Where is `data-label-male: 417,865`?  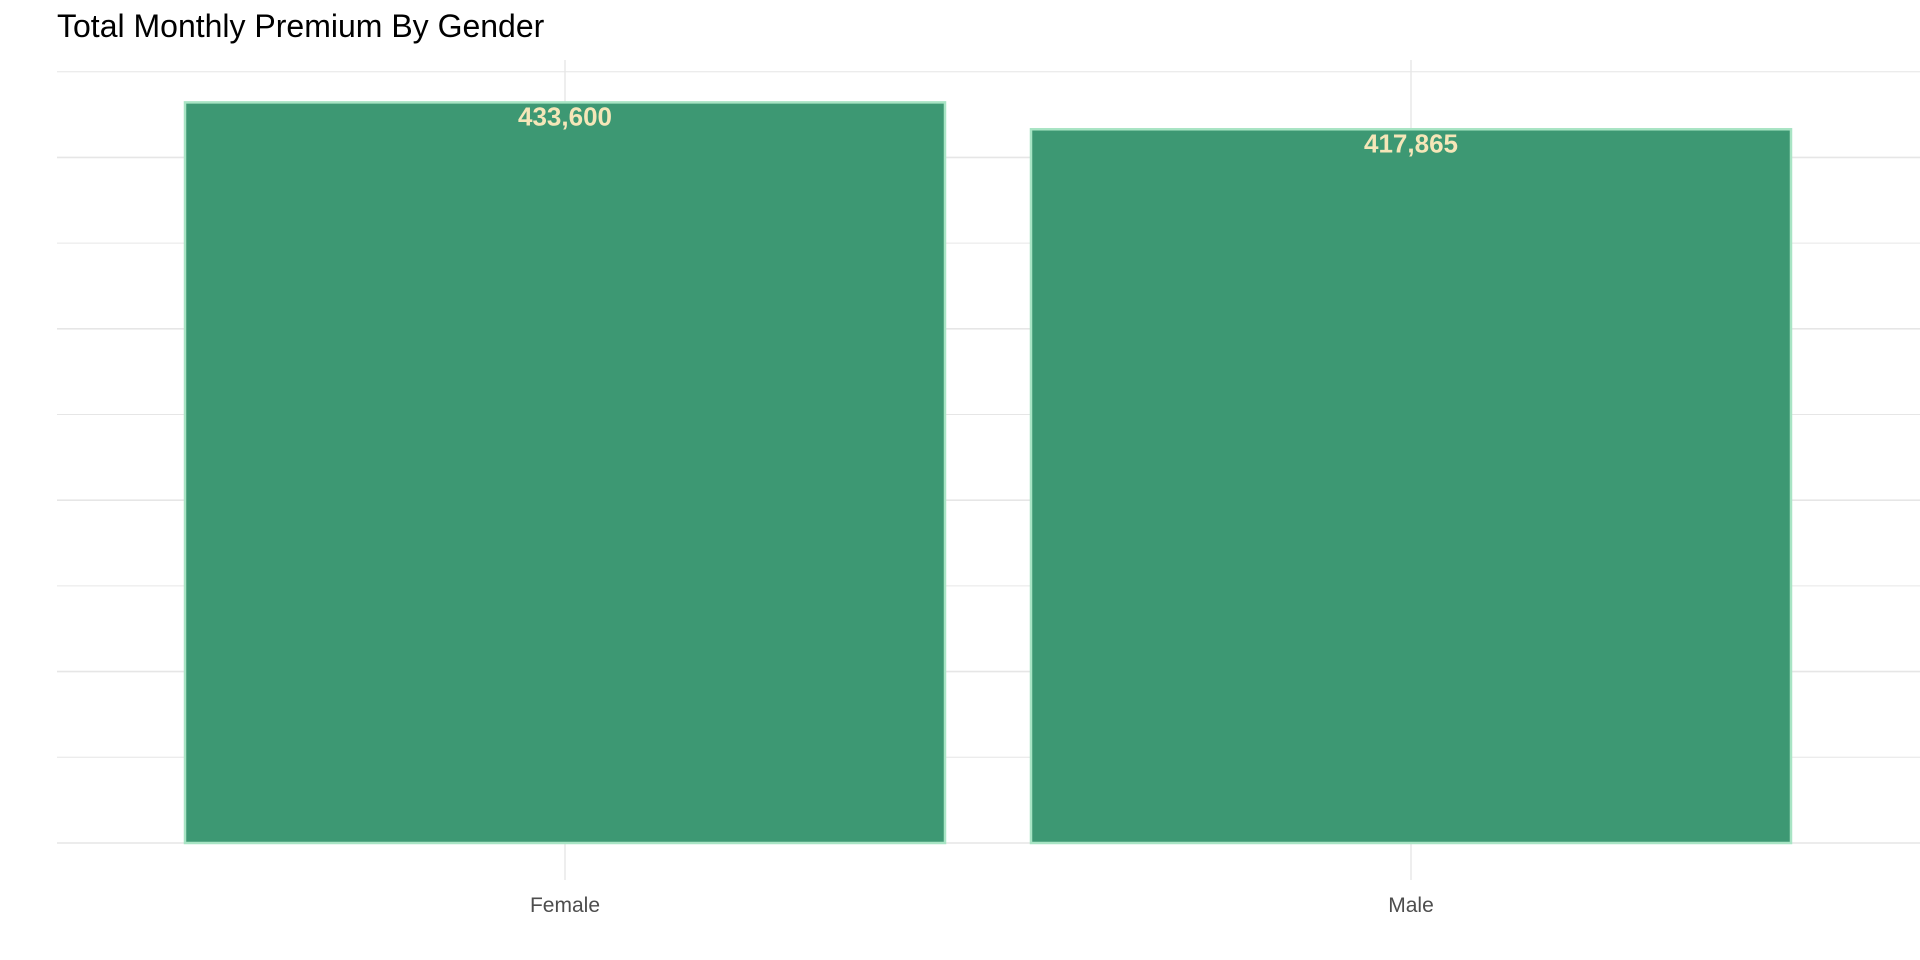
data-label-male: 417,865 is located at coordinates (1411, 143).